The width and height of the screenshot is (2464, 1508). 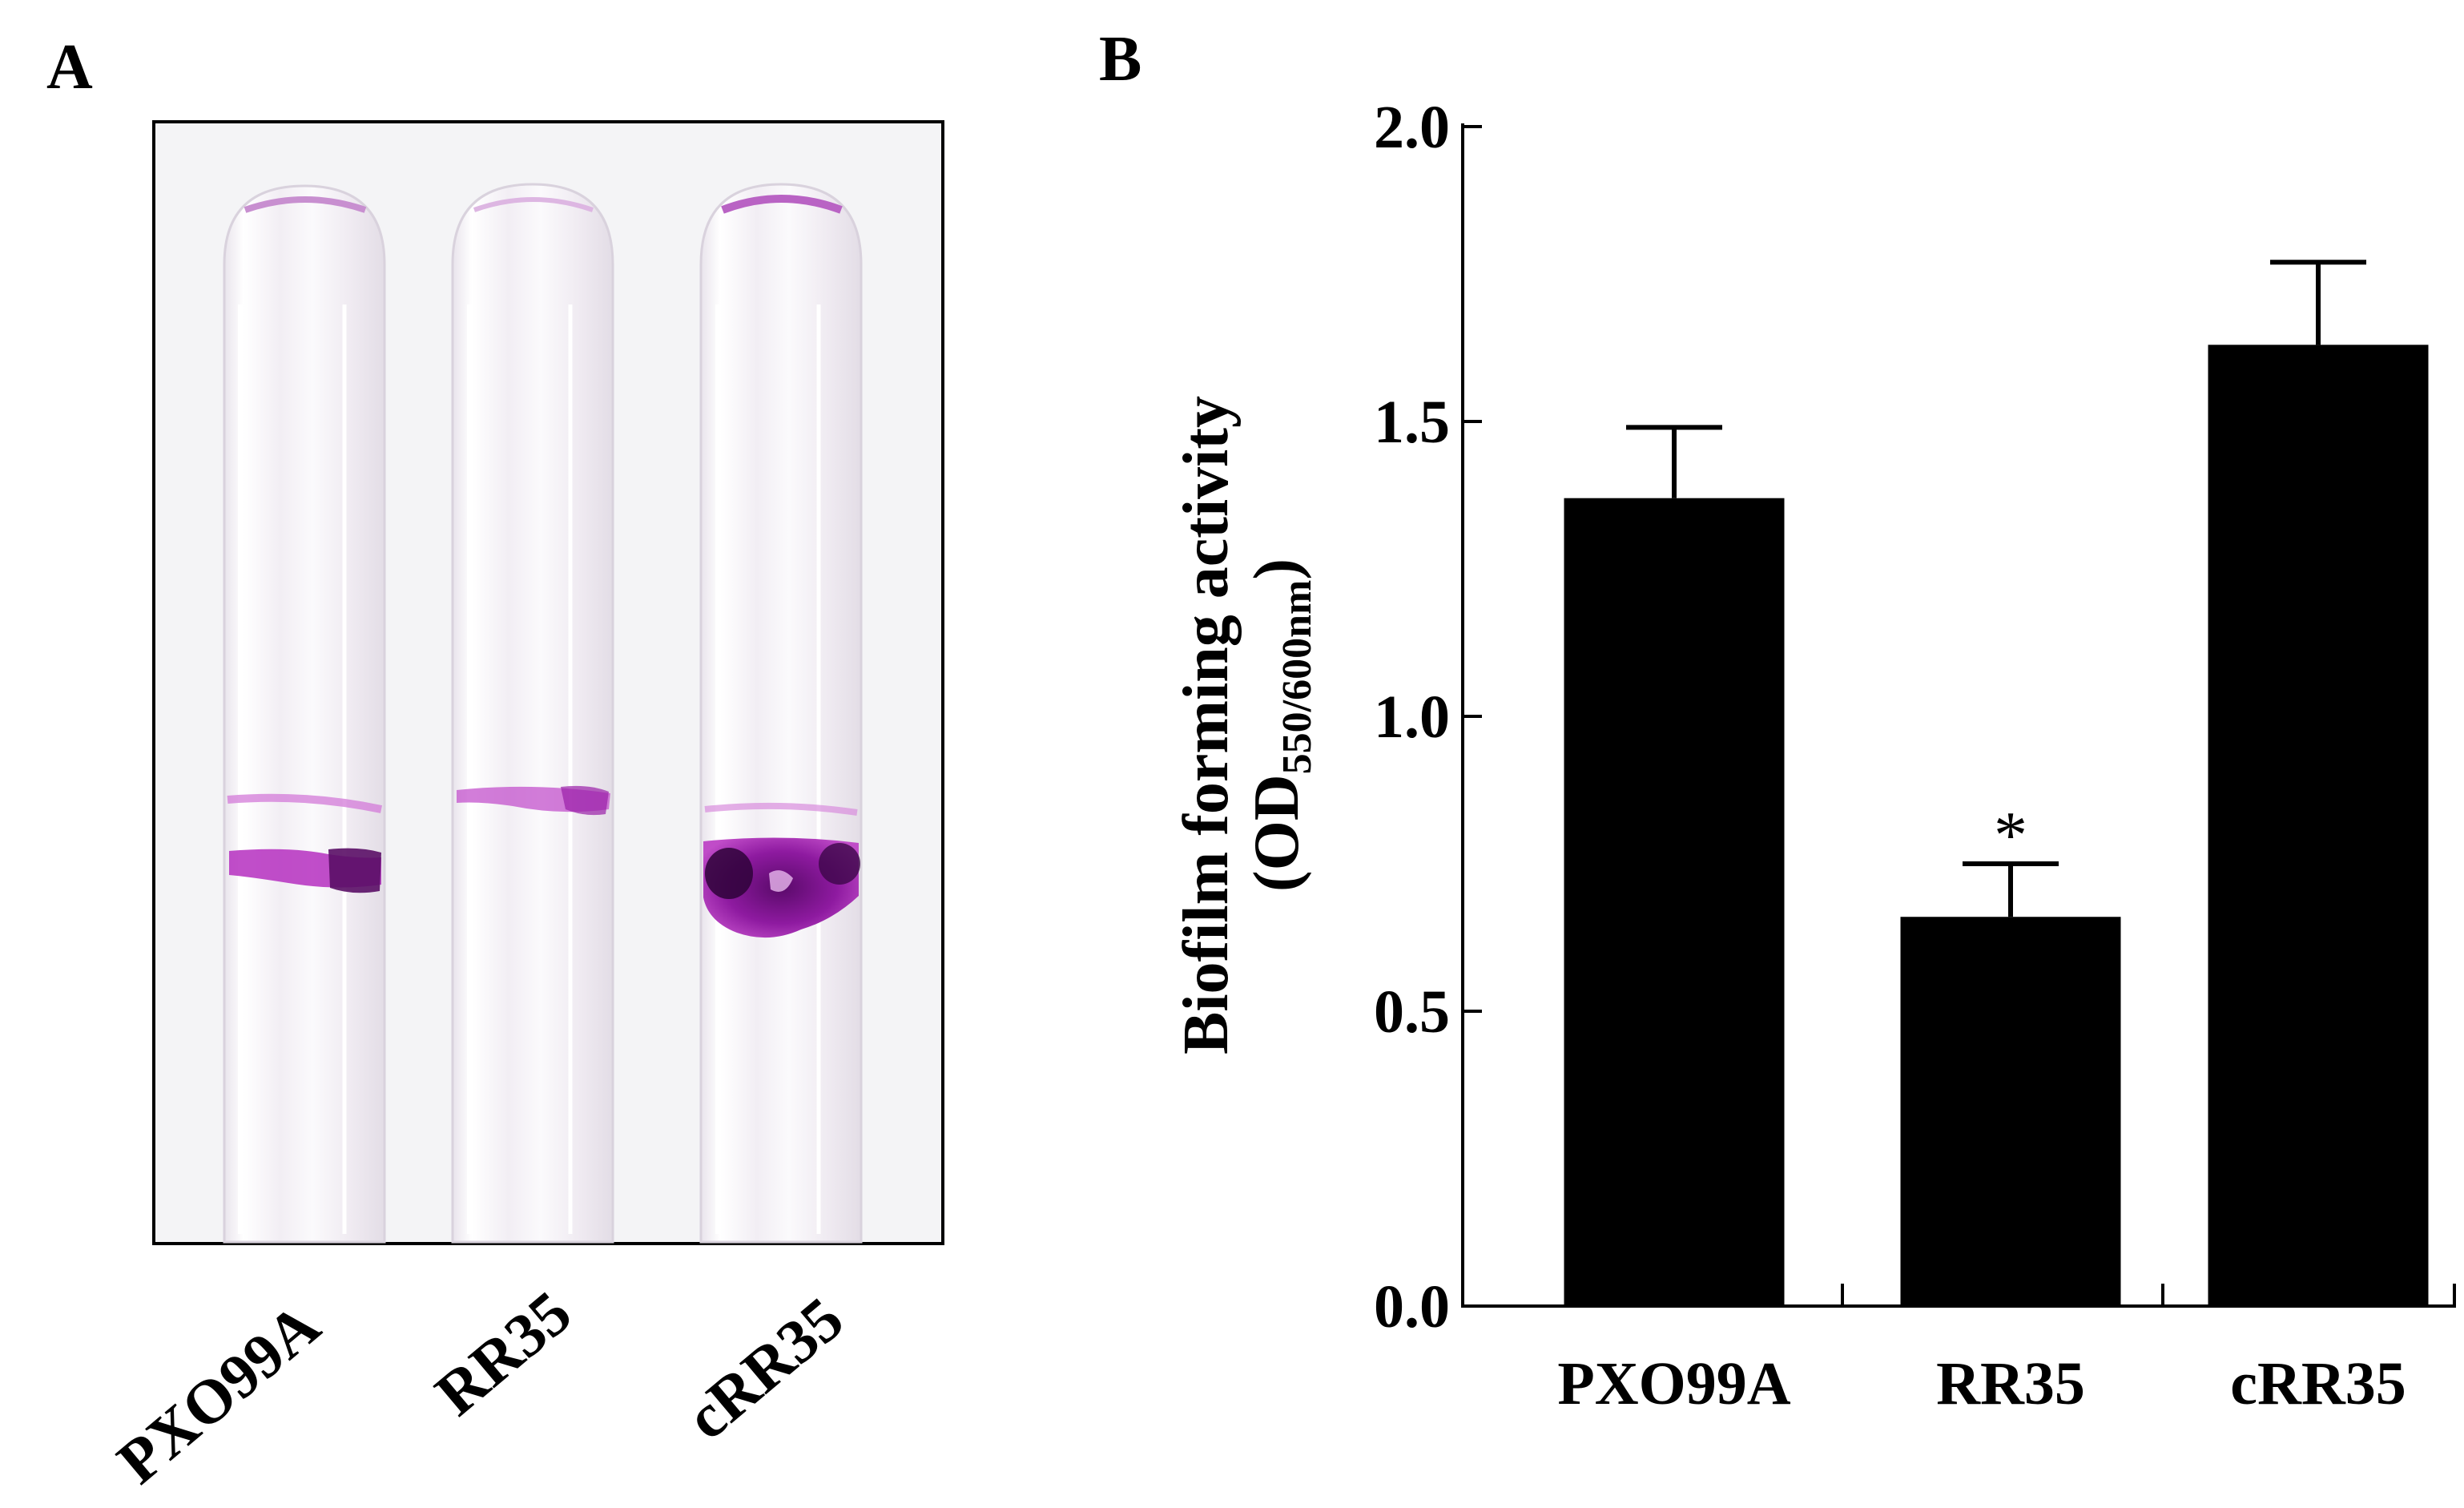 I want to click on y-tick-label-2: 1.0, so click(x=1412, y=717).